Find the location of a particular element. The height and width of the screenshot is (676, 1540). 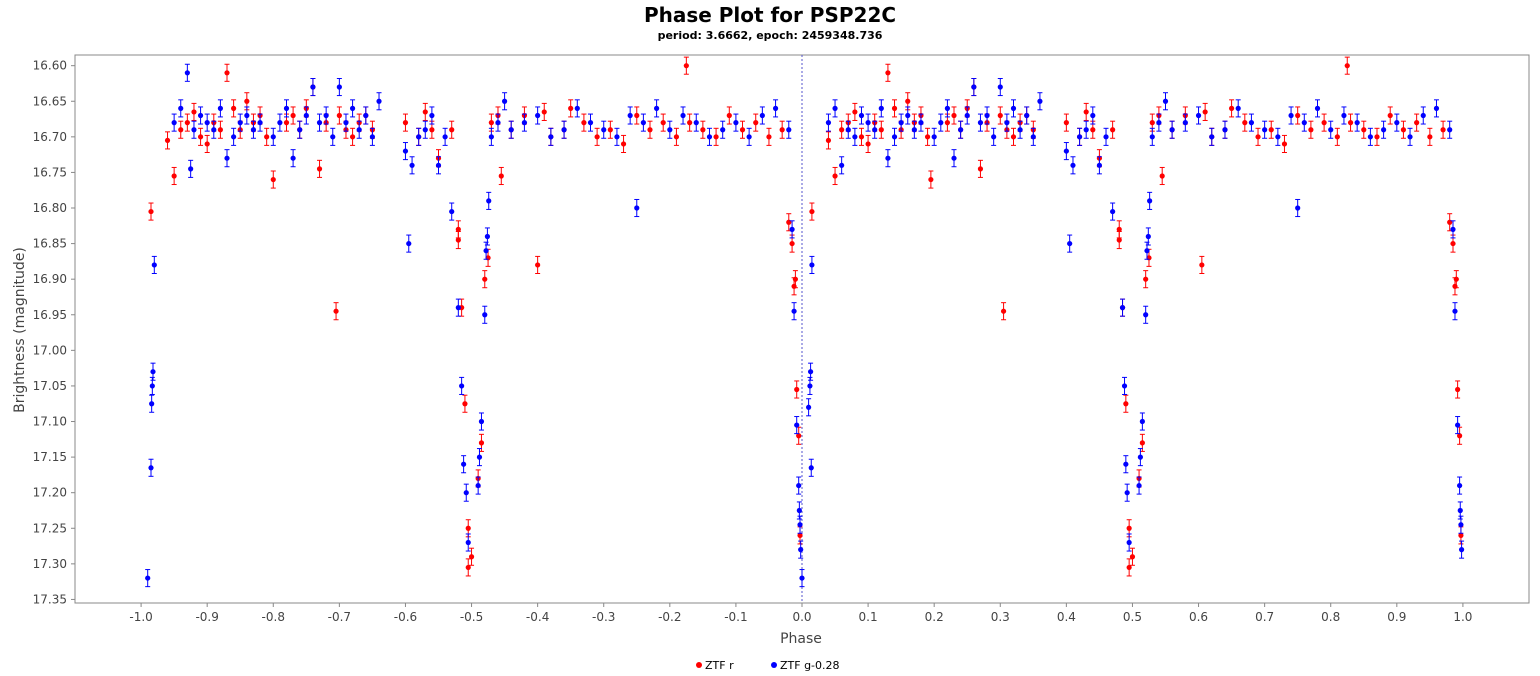

x-tick-label: 0.6 is located at coordinates (1198, 617).